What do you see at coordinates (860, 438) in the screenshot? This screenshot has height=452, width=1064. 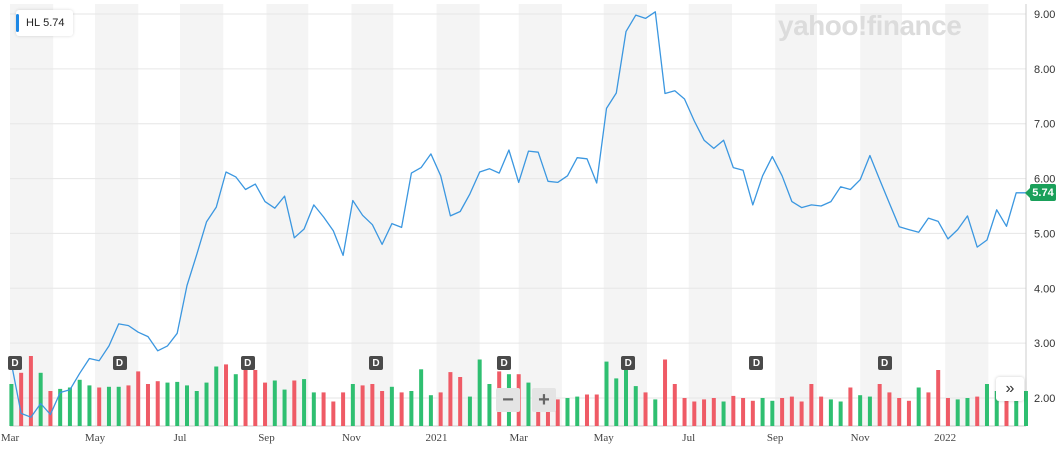 I see `x-tick-label: Nov` at bounding box center [860, 438].